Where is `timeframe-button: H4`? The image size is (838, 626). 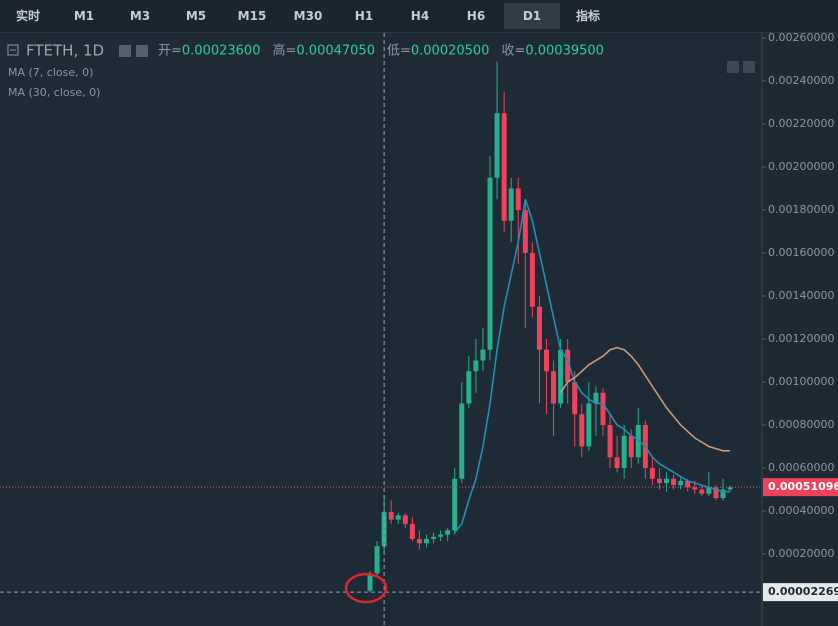 timeframe-button: H4 is located at coordinates (420, 16).